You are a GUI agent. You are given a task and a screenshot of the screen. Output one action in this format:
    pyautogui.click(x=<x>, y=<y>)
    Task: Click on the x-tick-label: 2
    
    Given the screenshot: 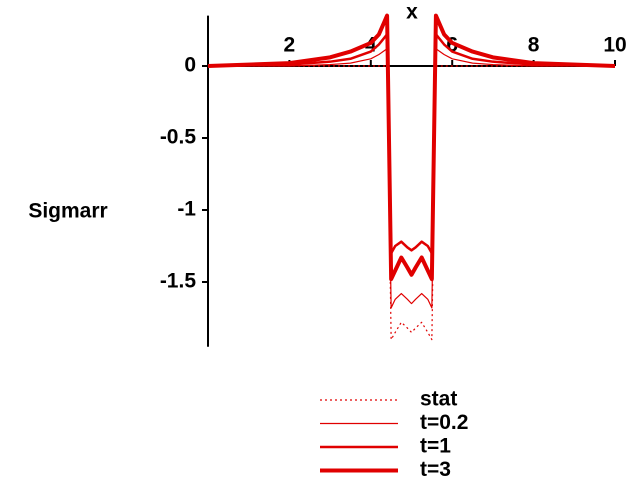 What is the action you would take?
    pyautogui.click(x=290, y=45)
    